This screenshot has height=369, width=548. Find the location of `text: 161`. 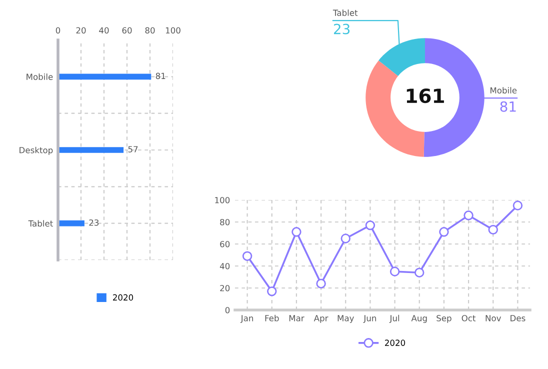

text: 161 is located at coordinates (425, 96).